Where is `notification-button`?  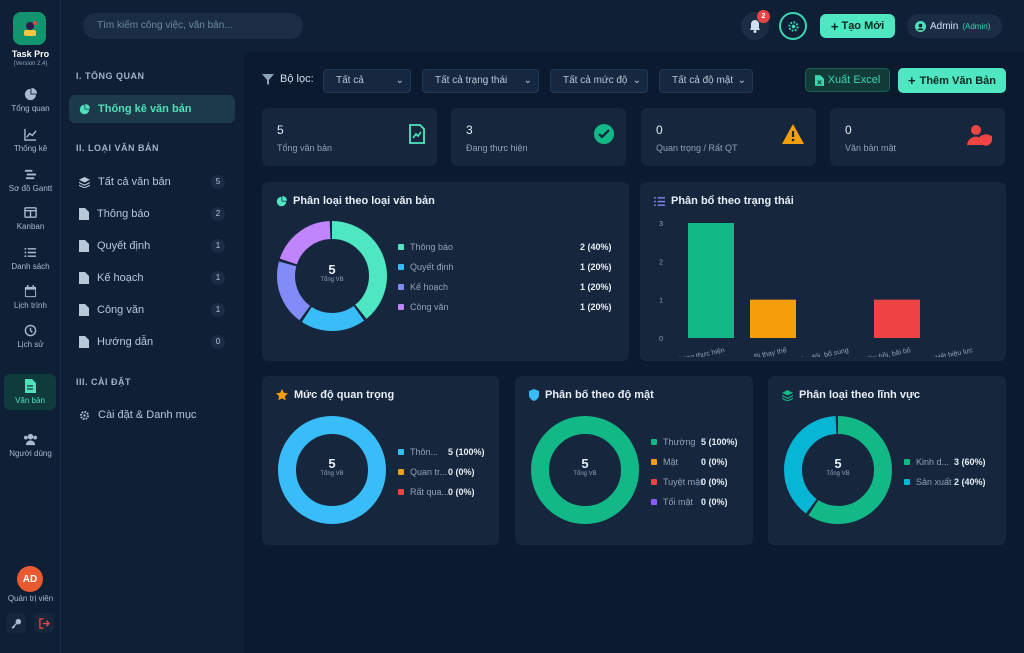
notification-button is located at coordinates (755, 26).